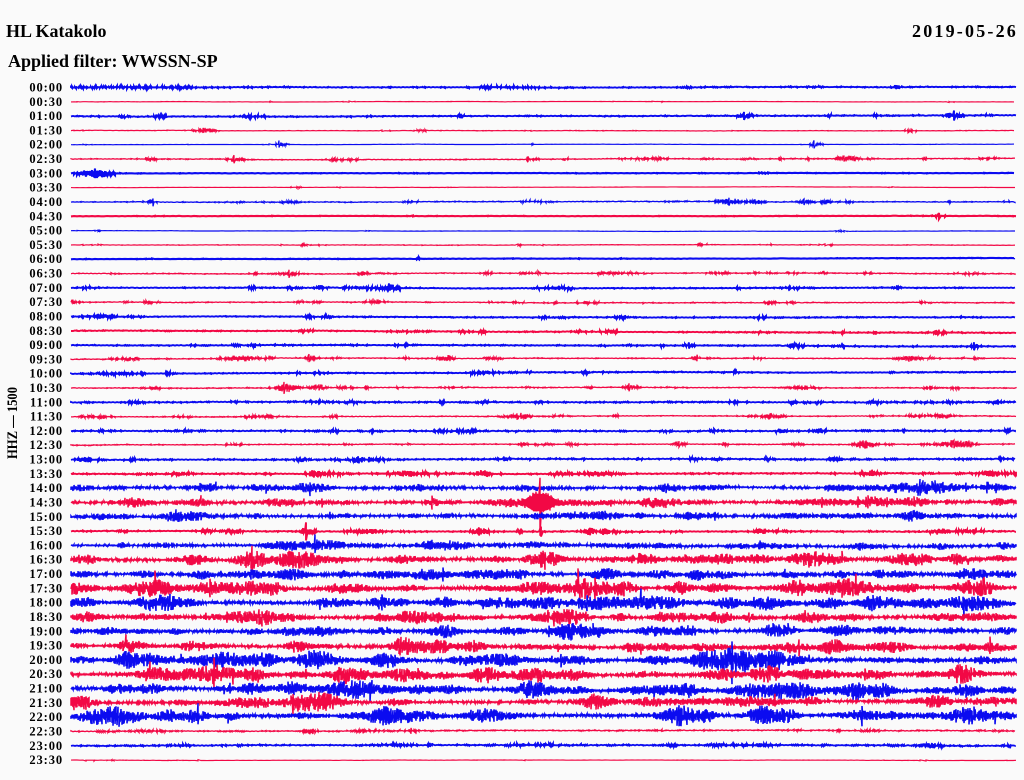 The image size is (1024, 780). I want to click on svg-text: 22:30, so click(46, 732).